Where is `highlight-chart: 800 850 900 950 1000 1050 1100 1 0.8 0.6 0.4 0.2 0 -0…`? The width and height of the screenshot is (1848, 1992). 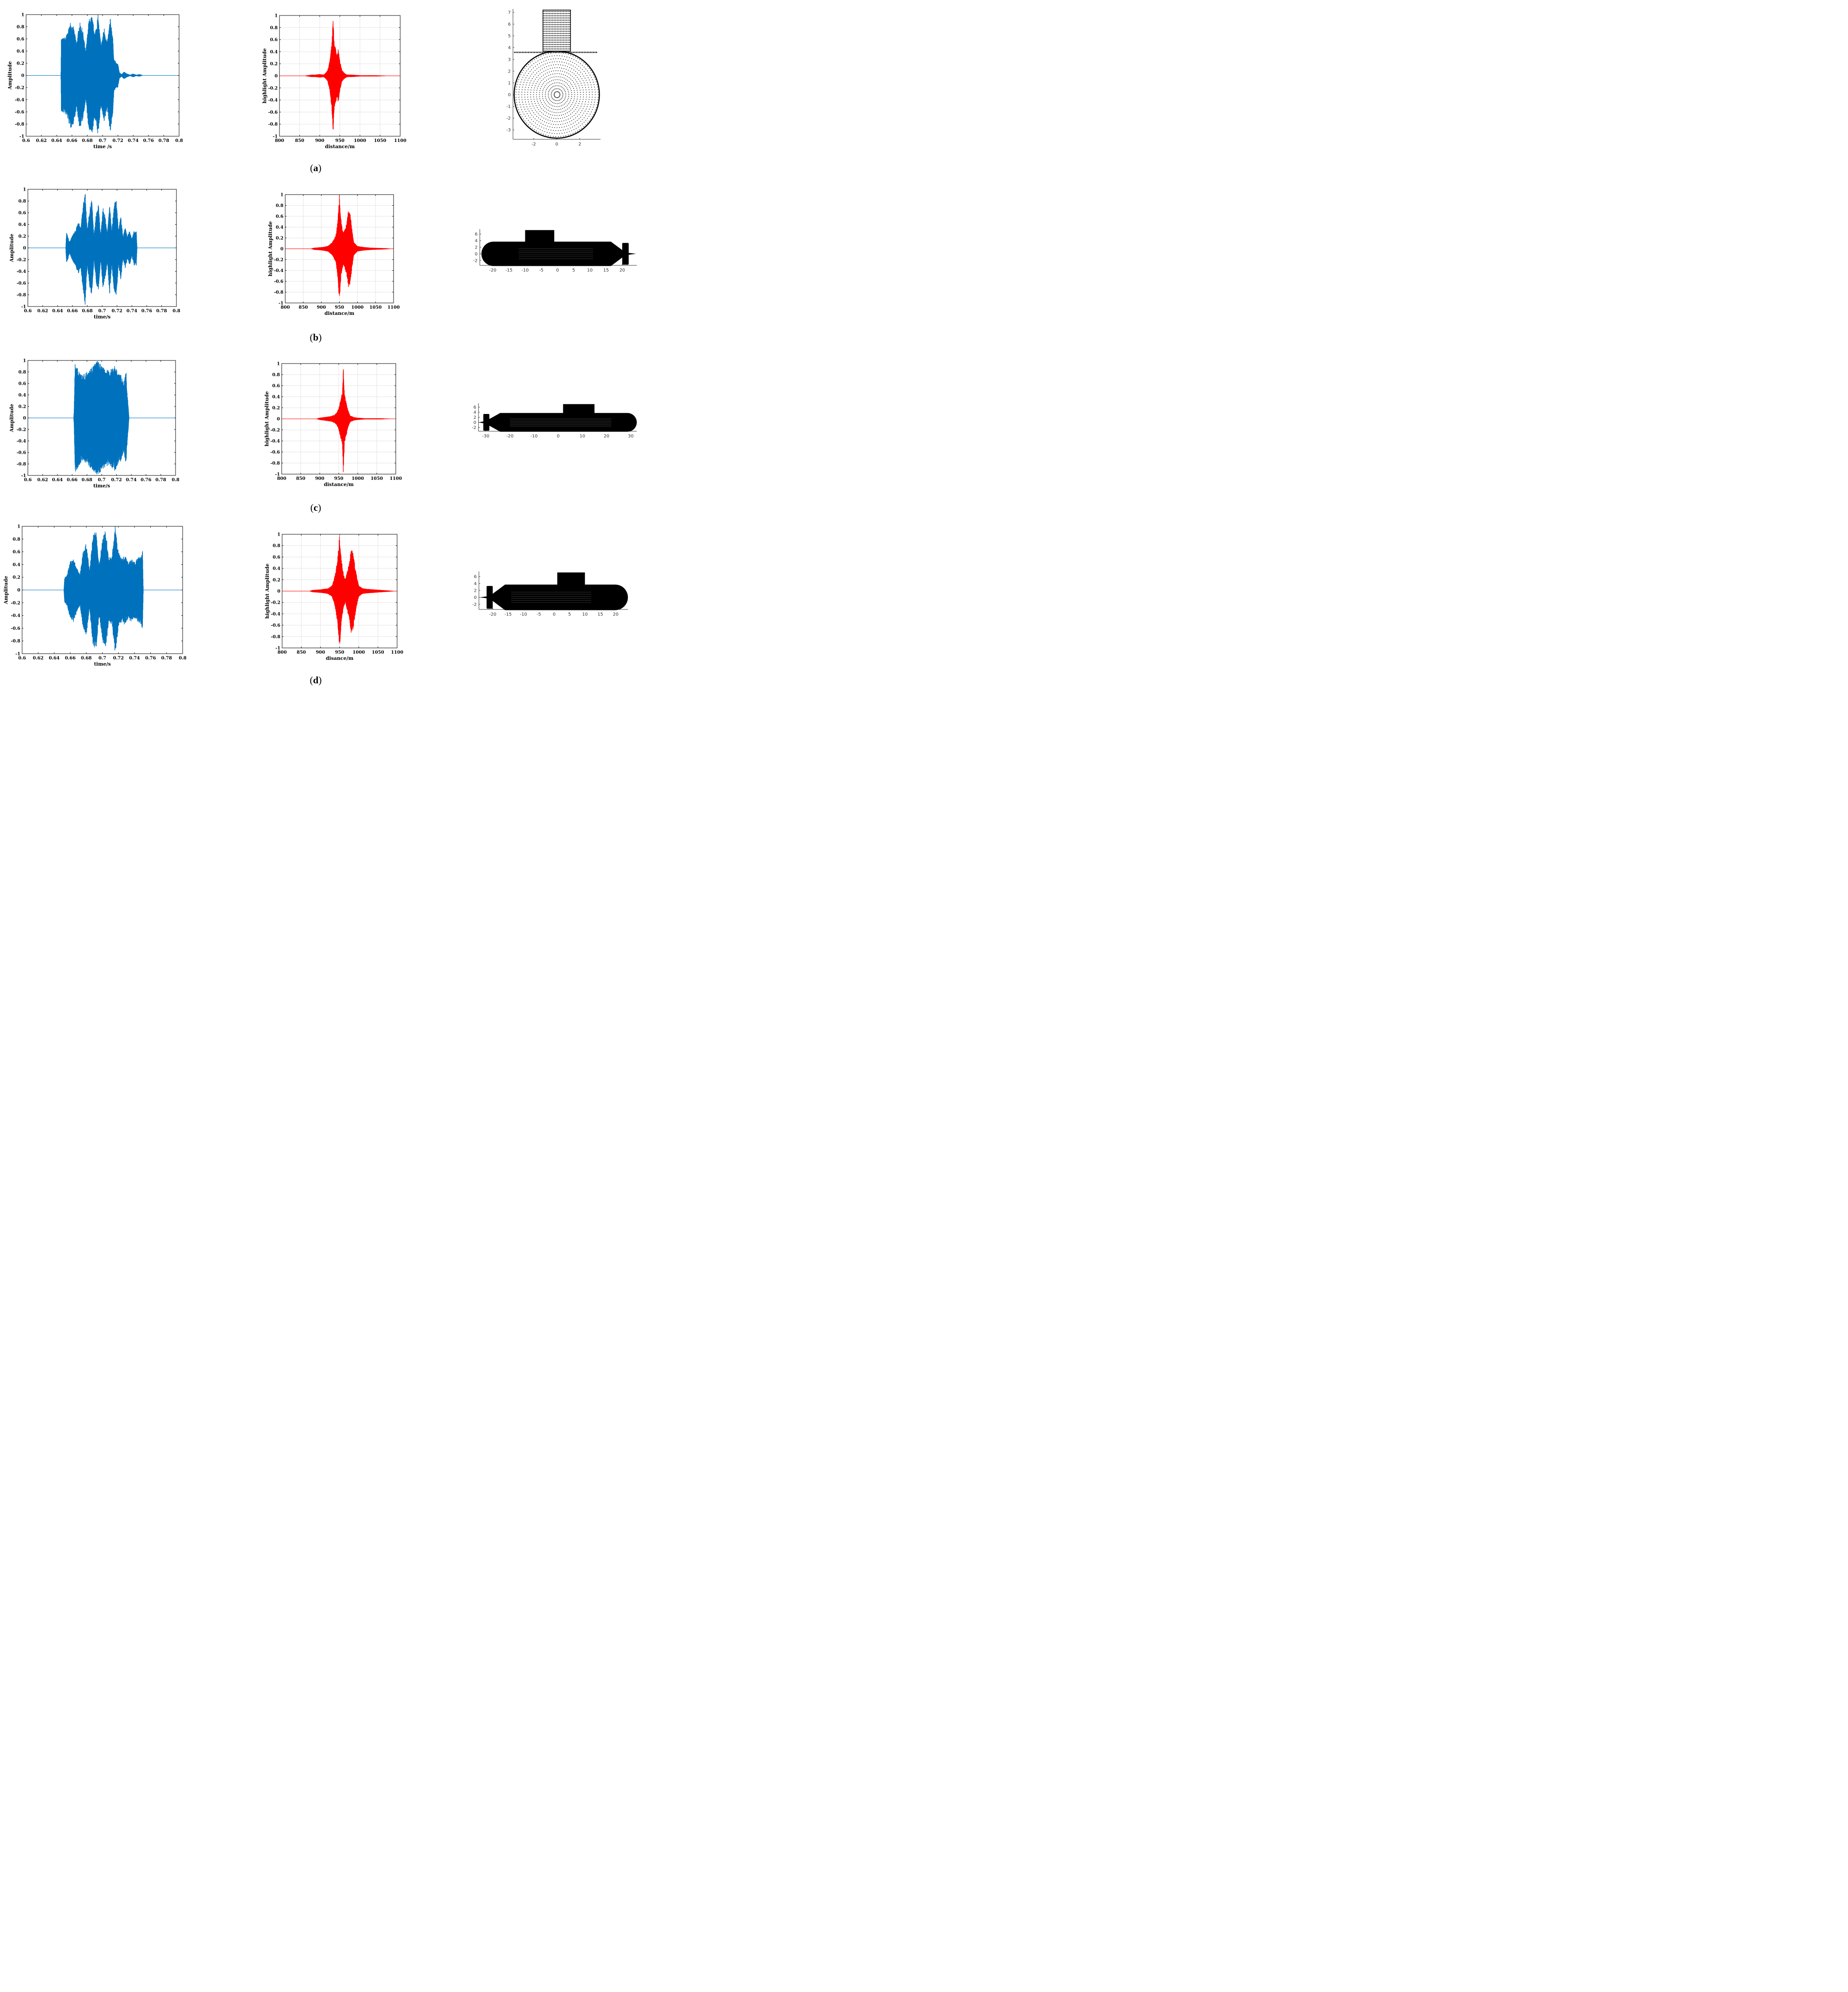
highlight-chart: 800 850 900 950 1000 1050 1100 1 0.8 0.6 0.4 0.2 0 -0… is located at coordinates (333, 597).